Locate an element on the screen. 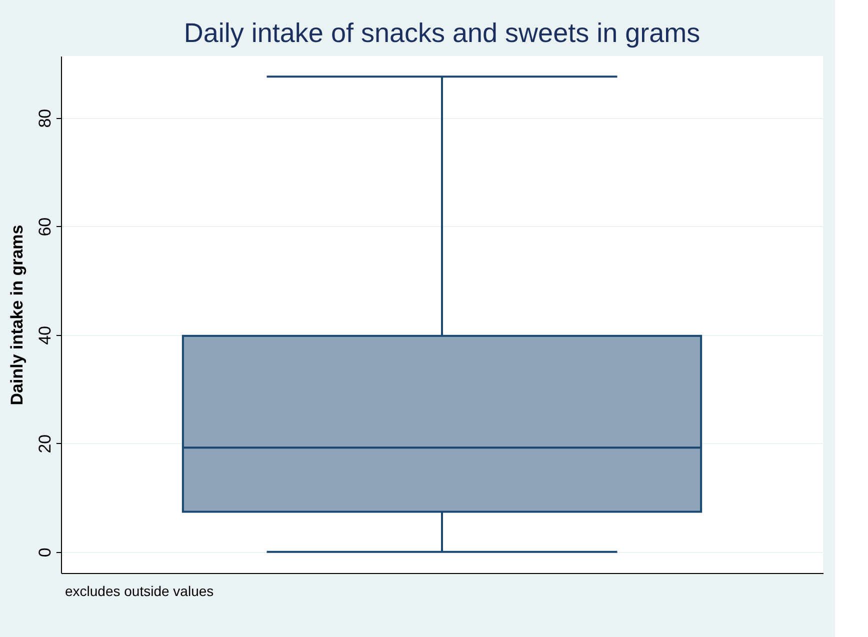 Image resolution: width=868 pixels, height=637 pixels. y-tick-label: 40 is located at coordinates (45, 335).